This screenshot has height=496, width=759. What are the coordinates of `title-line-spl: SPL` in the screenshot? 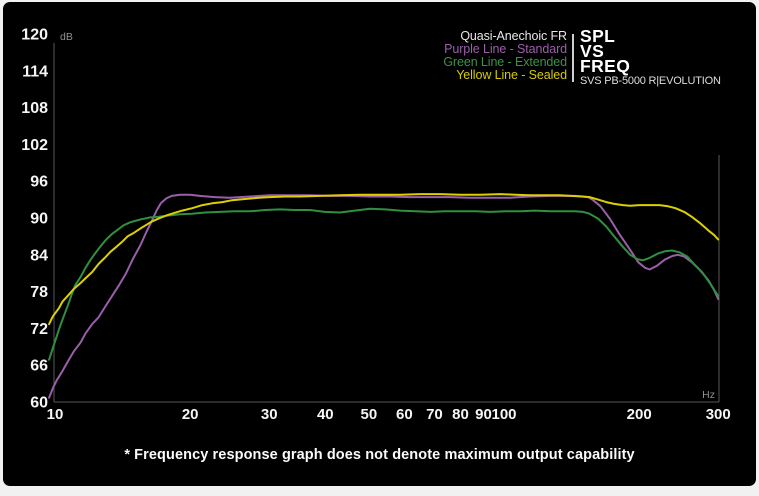 It's located at (598, 36).